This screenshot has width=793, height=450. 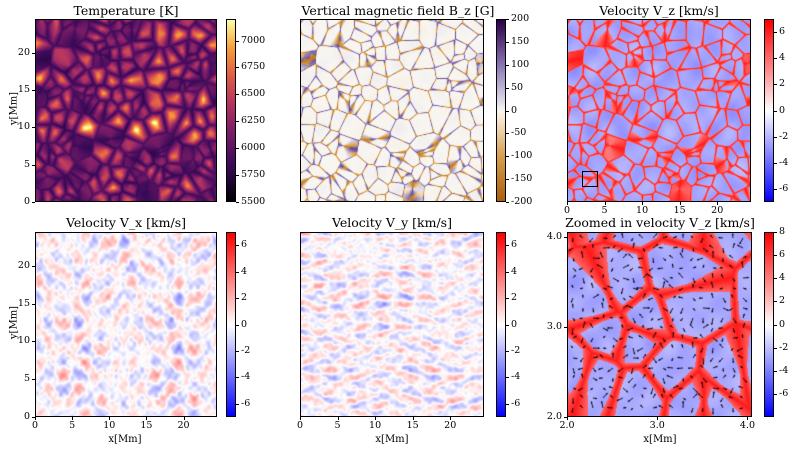 What do you see at coordinates (337, 425) in the screenshot?
I see `x-tick-label: 5` at bounding box center [337, 425].